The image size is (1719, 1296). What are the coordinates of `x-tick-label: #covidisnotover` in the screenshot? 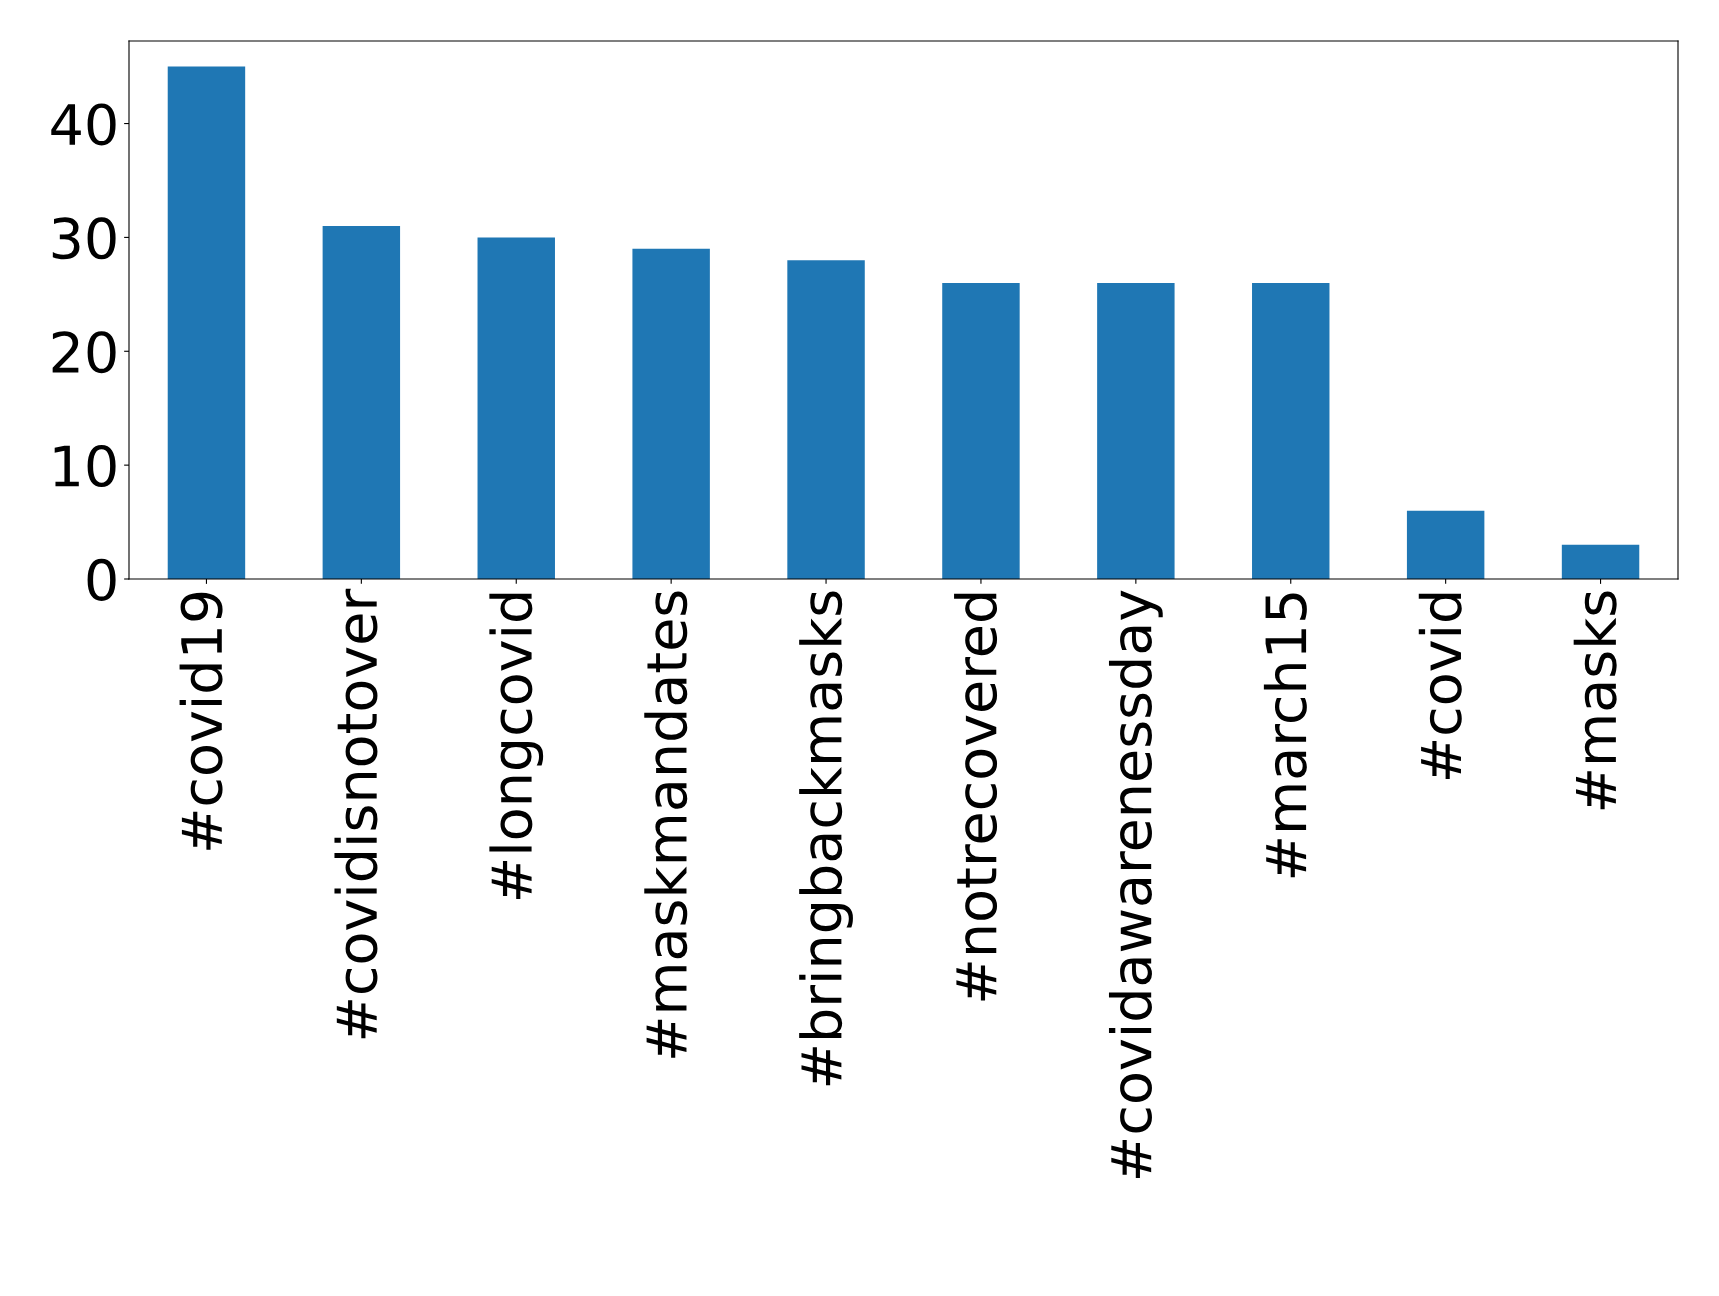 It's located at (356, 813).